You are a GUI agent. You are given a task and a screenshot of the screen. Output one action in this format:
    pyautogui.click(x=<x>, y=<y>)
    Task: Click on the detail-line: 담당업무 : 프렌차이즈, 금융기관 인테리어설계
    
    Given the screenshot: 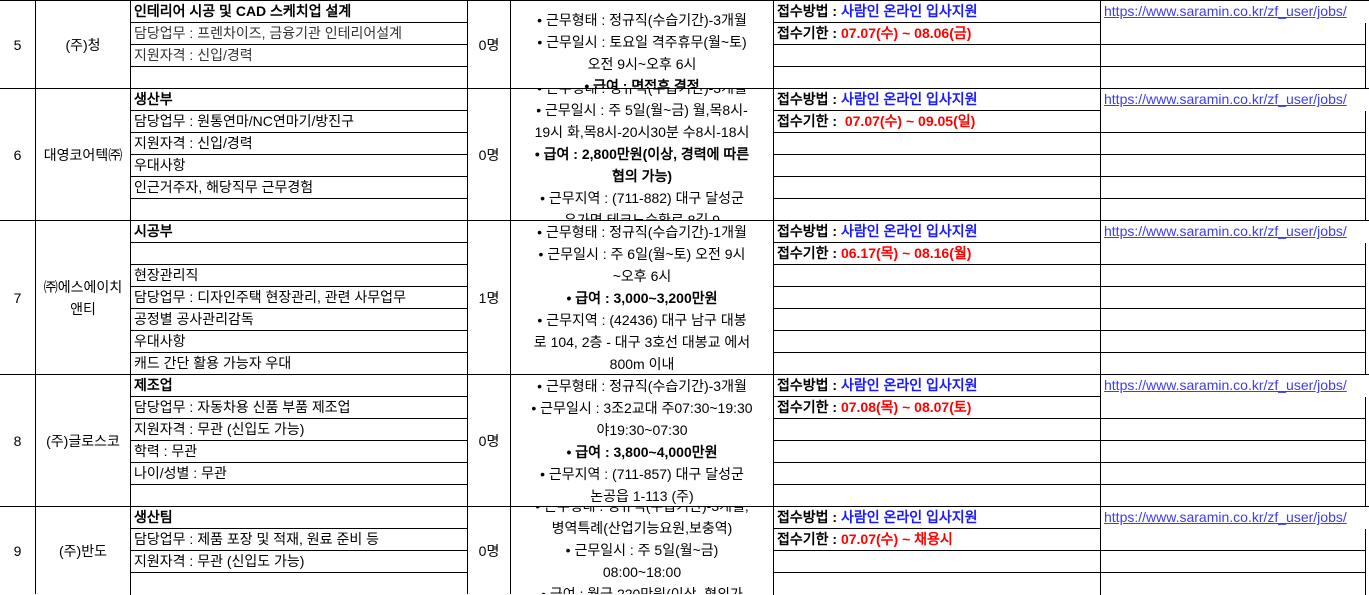 What is the action you would take?
    pyautogui.click(x=298, y=34)
    